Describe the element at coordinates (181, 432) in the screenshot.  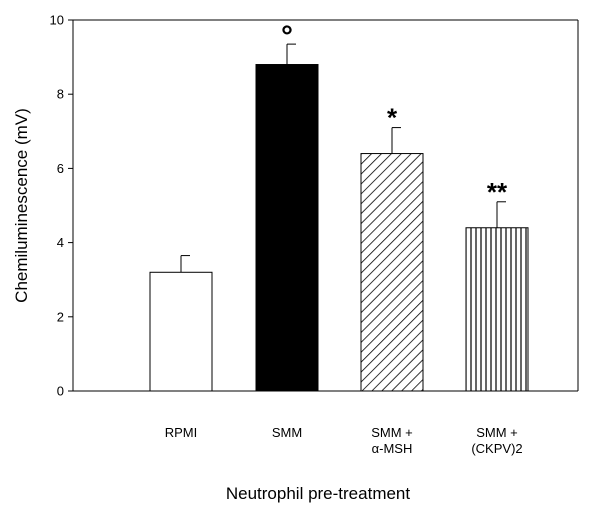
I see `category-label: RPMI` at that location.